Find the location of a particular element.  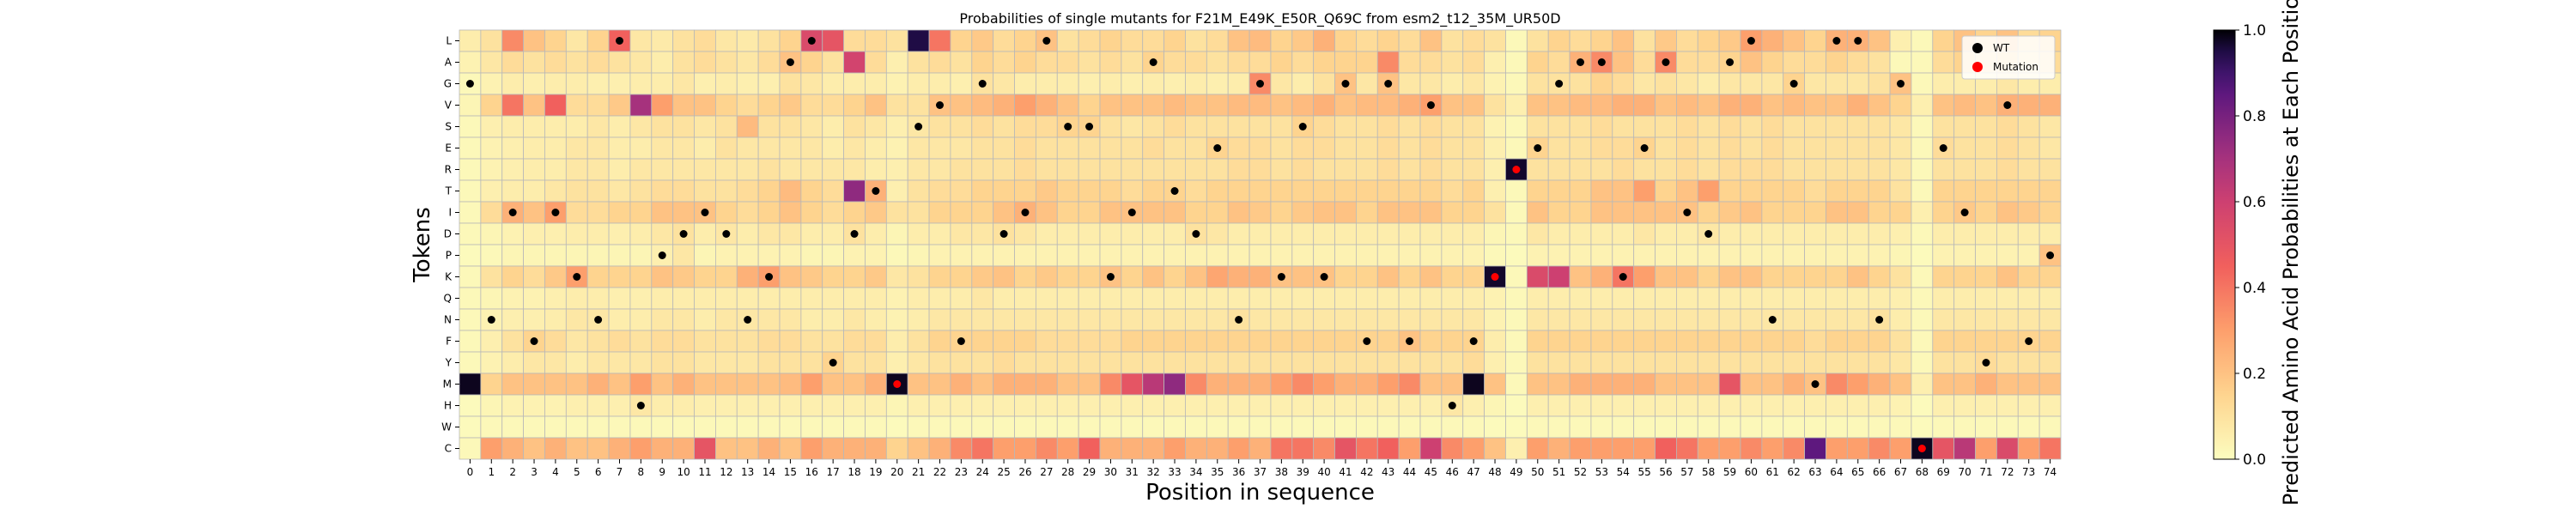

x-tick-label-33: 33 is located at coordinates (1174, 472).